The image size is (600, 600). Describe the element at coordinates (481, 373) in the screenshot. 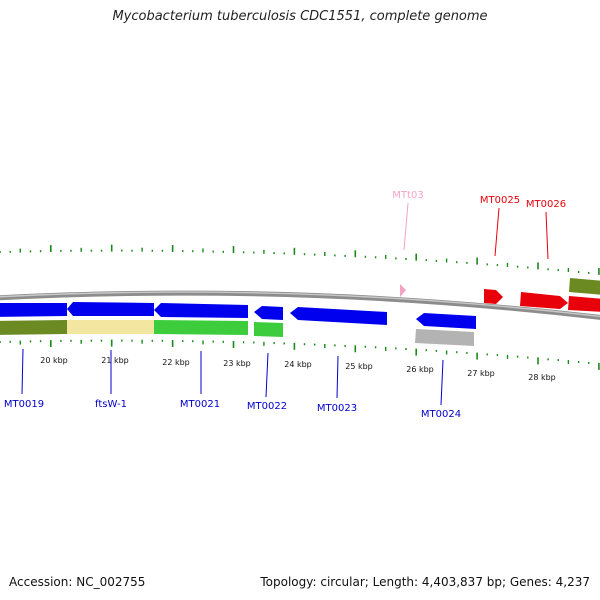

I see `scale-label: 27 kbp` at that location.